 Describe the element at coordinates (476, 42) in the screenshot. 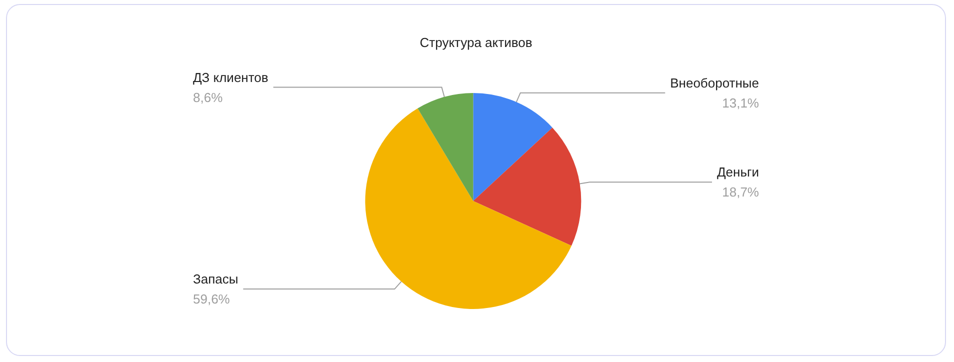

I see `chart-title: Структура активов` at that location.